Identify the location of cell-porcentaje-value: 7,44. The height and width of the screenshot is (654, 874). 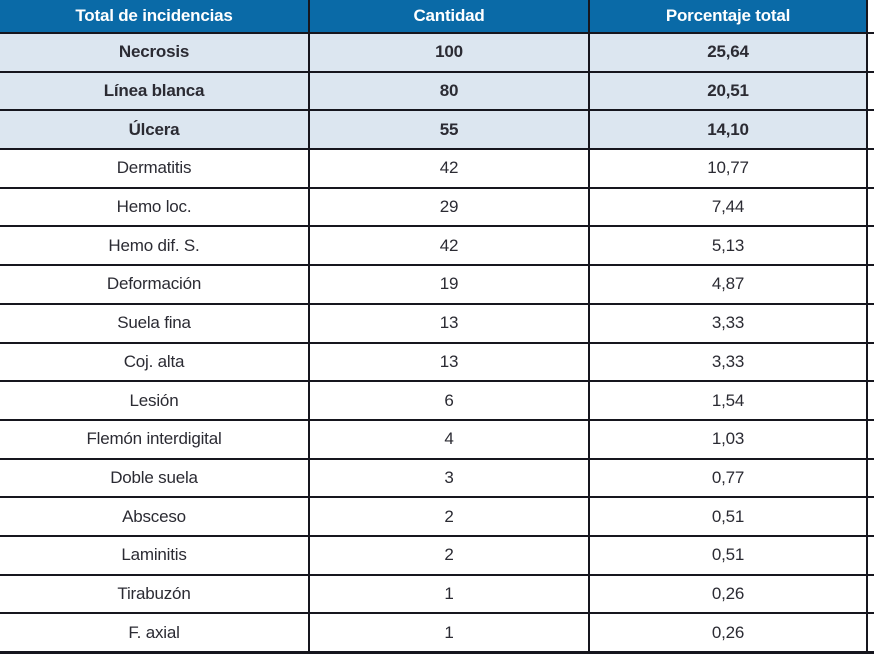
(729, 207).